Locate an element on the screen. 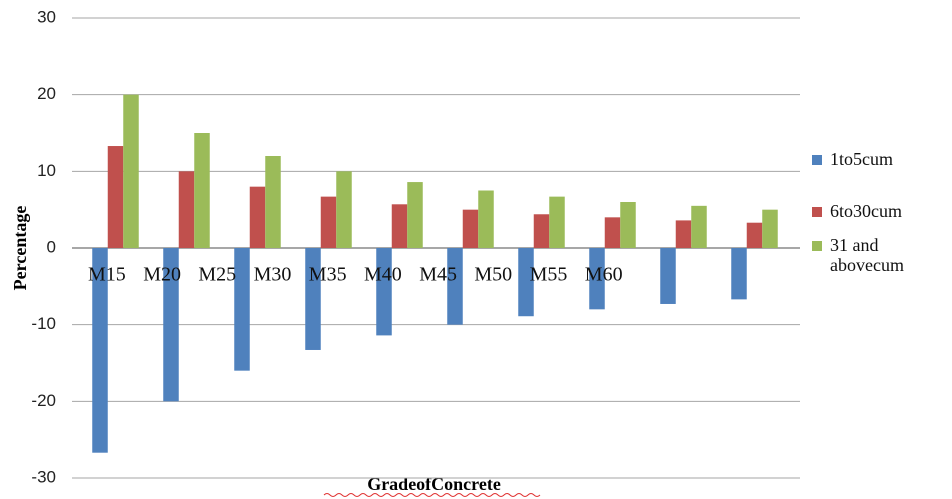 The height and width of the screenshot is (499, 952). y-tick-label: -10 is located at coordinates (43, 323).